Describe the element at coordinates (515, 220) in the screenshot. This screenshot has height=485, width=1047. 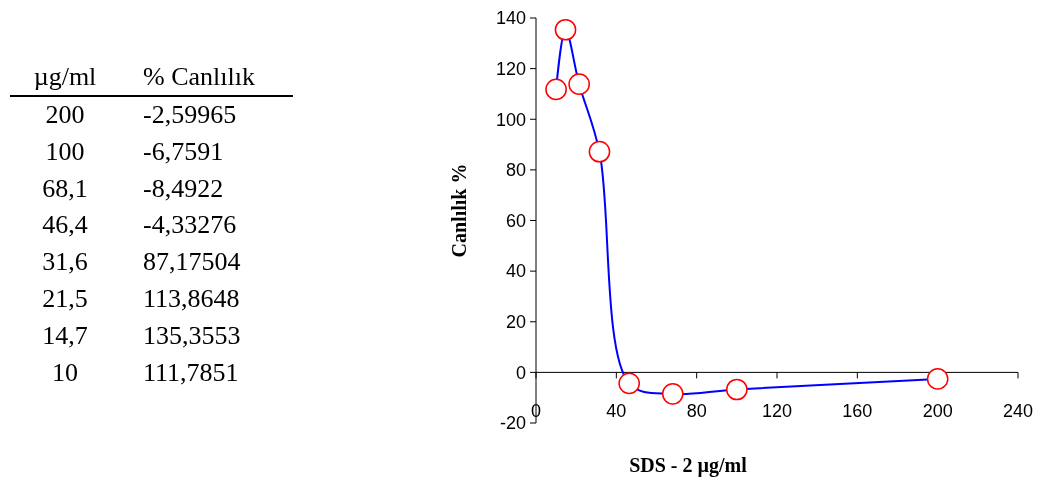
I see `y-tick-label: 60` at that location.